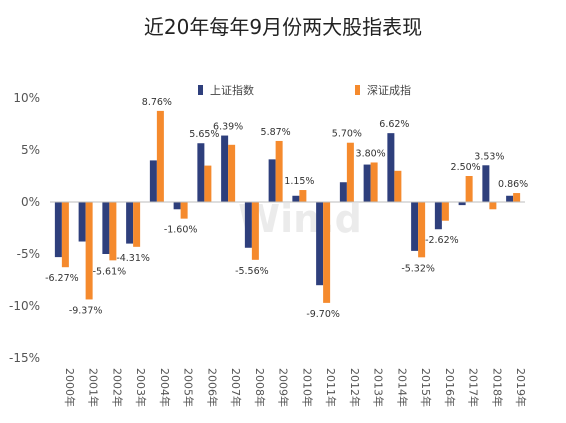  I want to click on x-tick-label: 2004年, so click(165, 387).